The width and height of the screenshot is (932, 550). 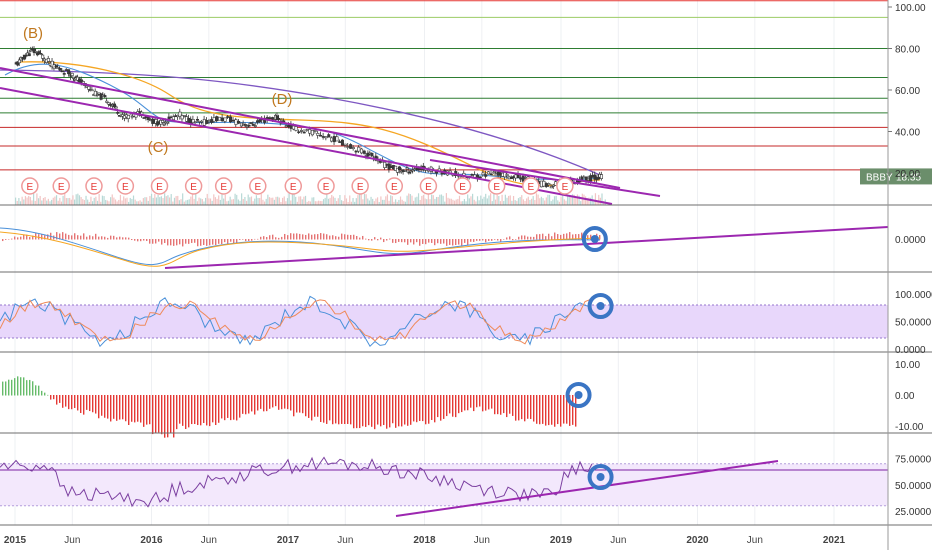 What do you see at coordinates (587, 488) in the screenshot?
I see `rsi-trendline` at bounding box center [587, 488].